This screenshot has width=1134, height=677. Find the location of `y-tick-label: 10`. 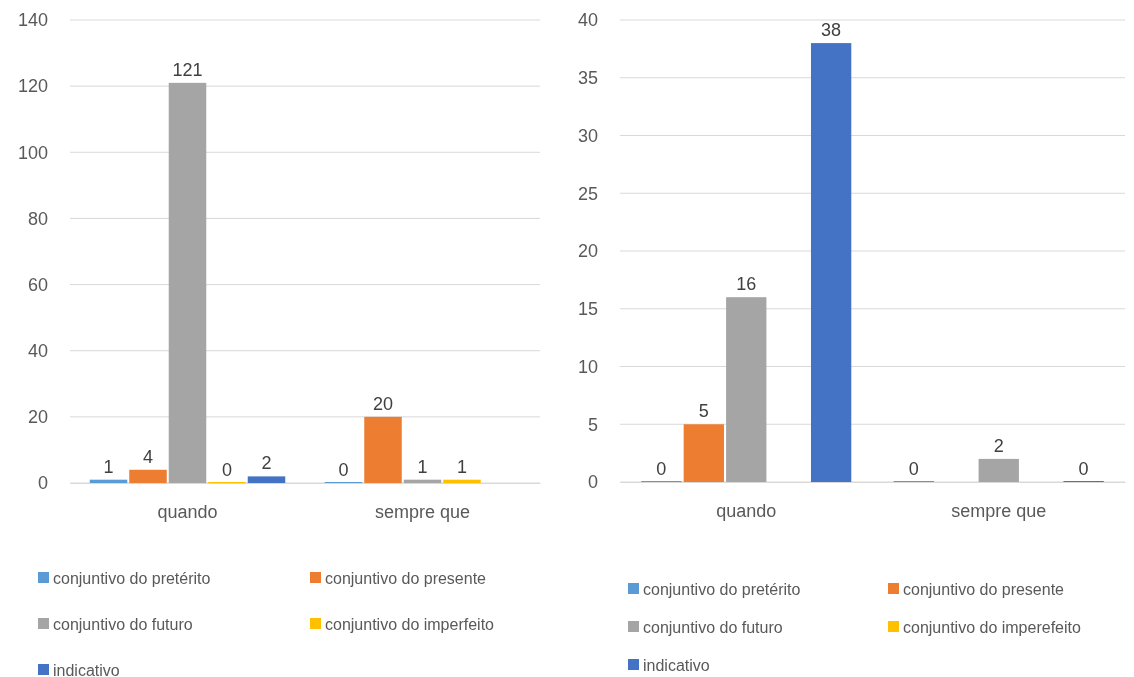

y-tick-label: 10 is located at coordinates (587, 366).